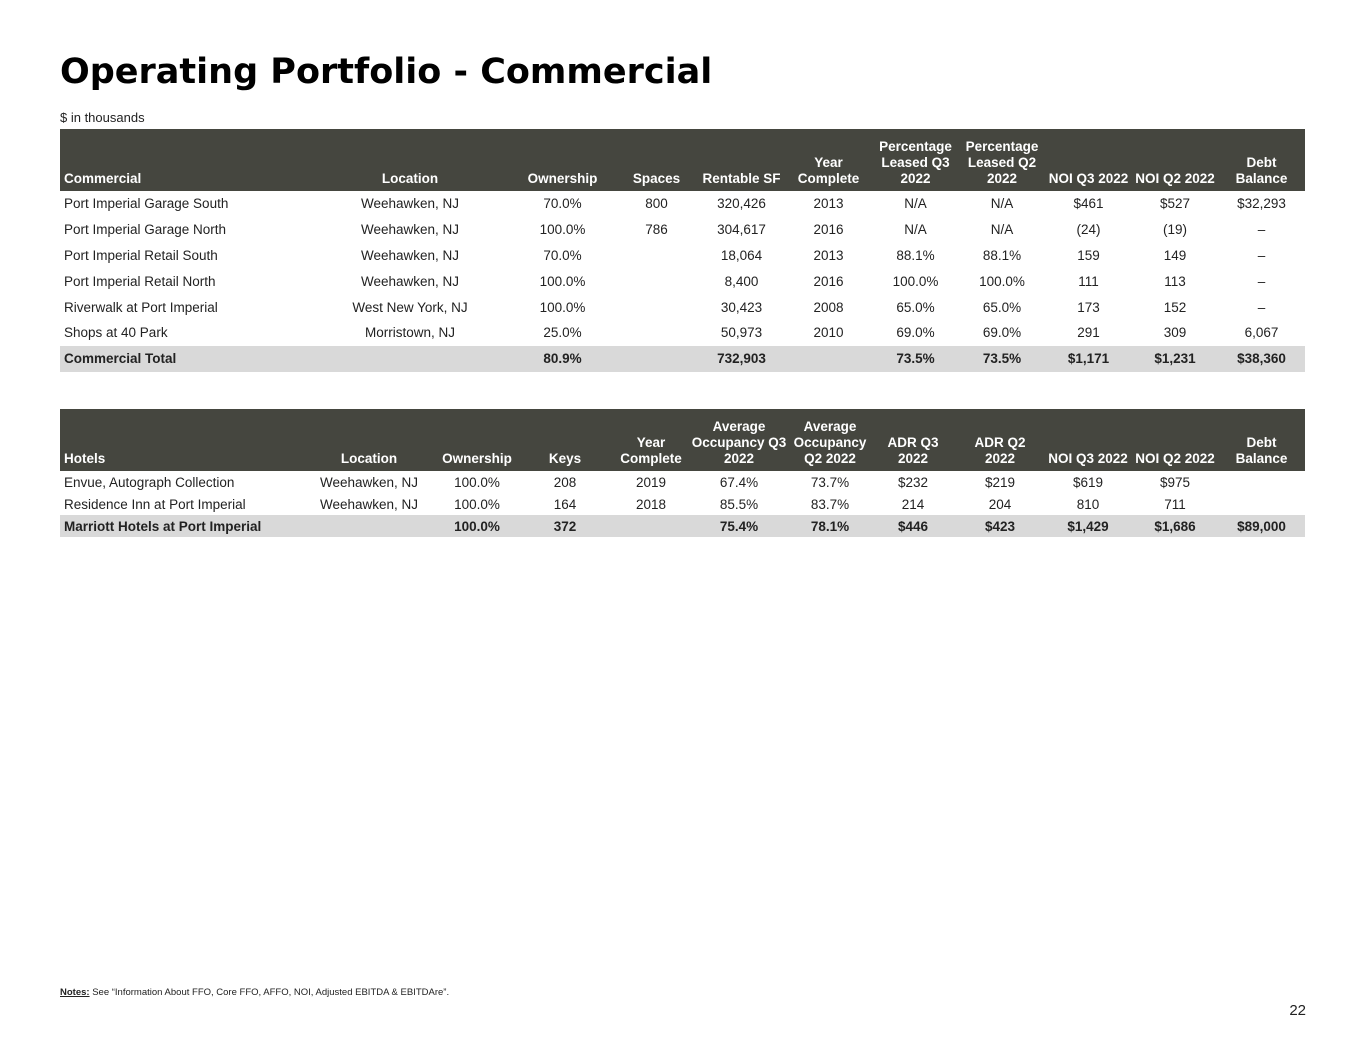 This screenshot has width=1365, height=1055. Describe the element at coordinates (141, 307) in the screenshot. I see `table-cell: Riverwalk at Port Imperial` at that location.